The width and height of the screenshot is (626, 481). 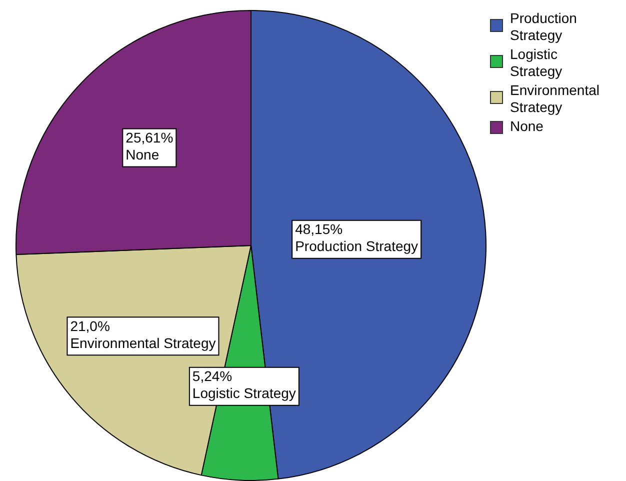 What do you see at coordinates (555, 99) in the screenshot?
I see `legend-label: Environmental Strategy` at bounding box center [555, 99].